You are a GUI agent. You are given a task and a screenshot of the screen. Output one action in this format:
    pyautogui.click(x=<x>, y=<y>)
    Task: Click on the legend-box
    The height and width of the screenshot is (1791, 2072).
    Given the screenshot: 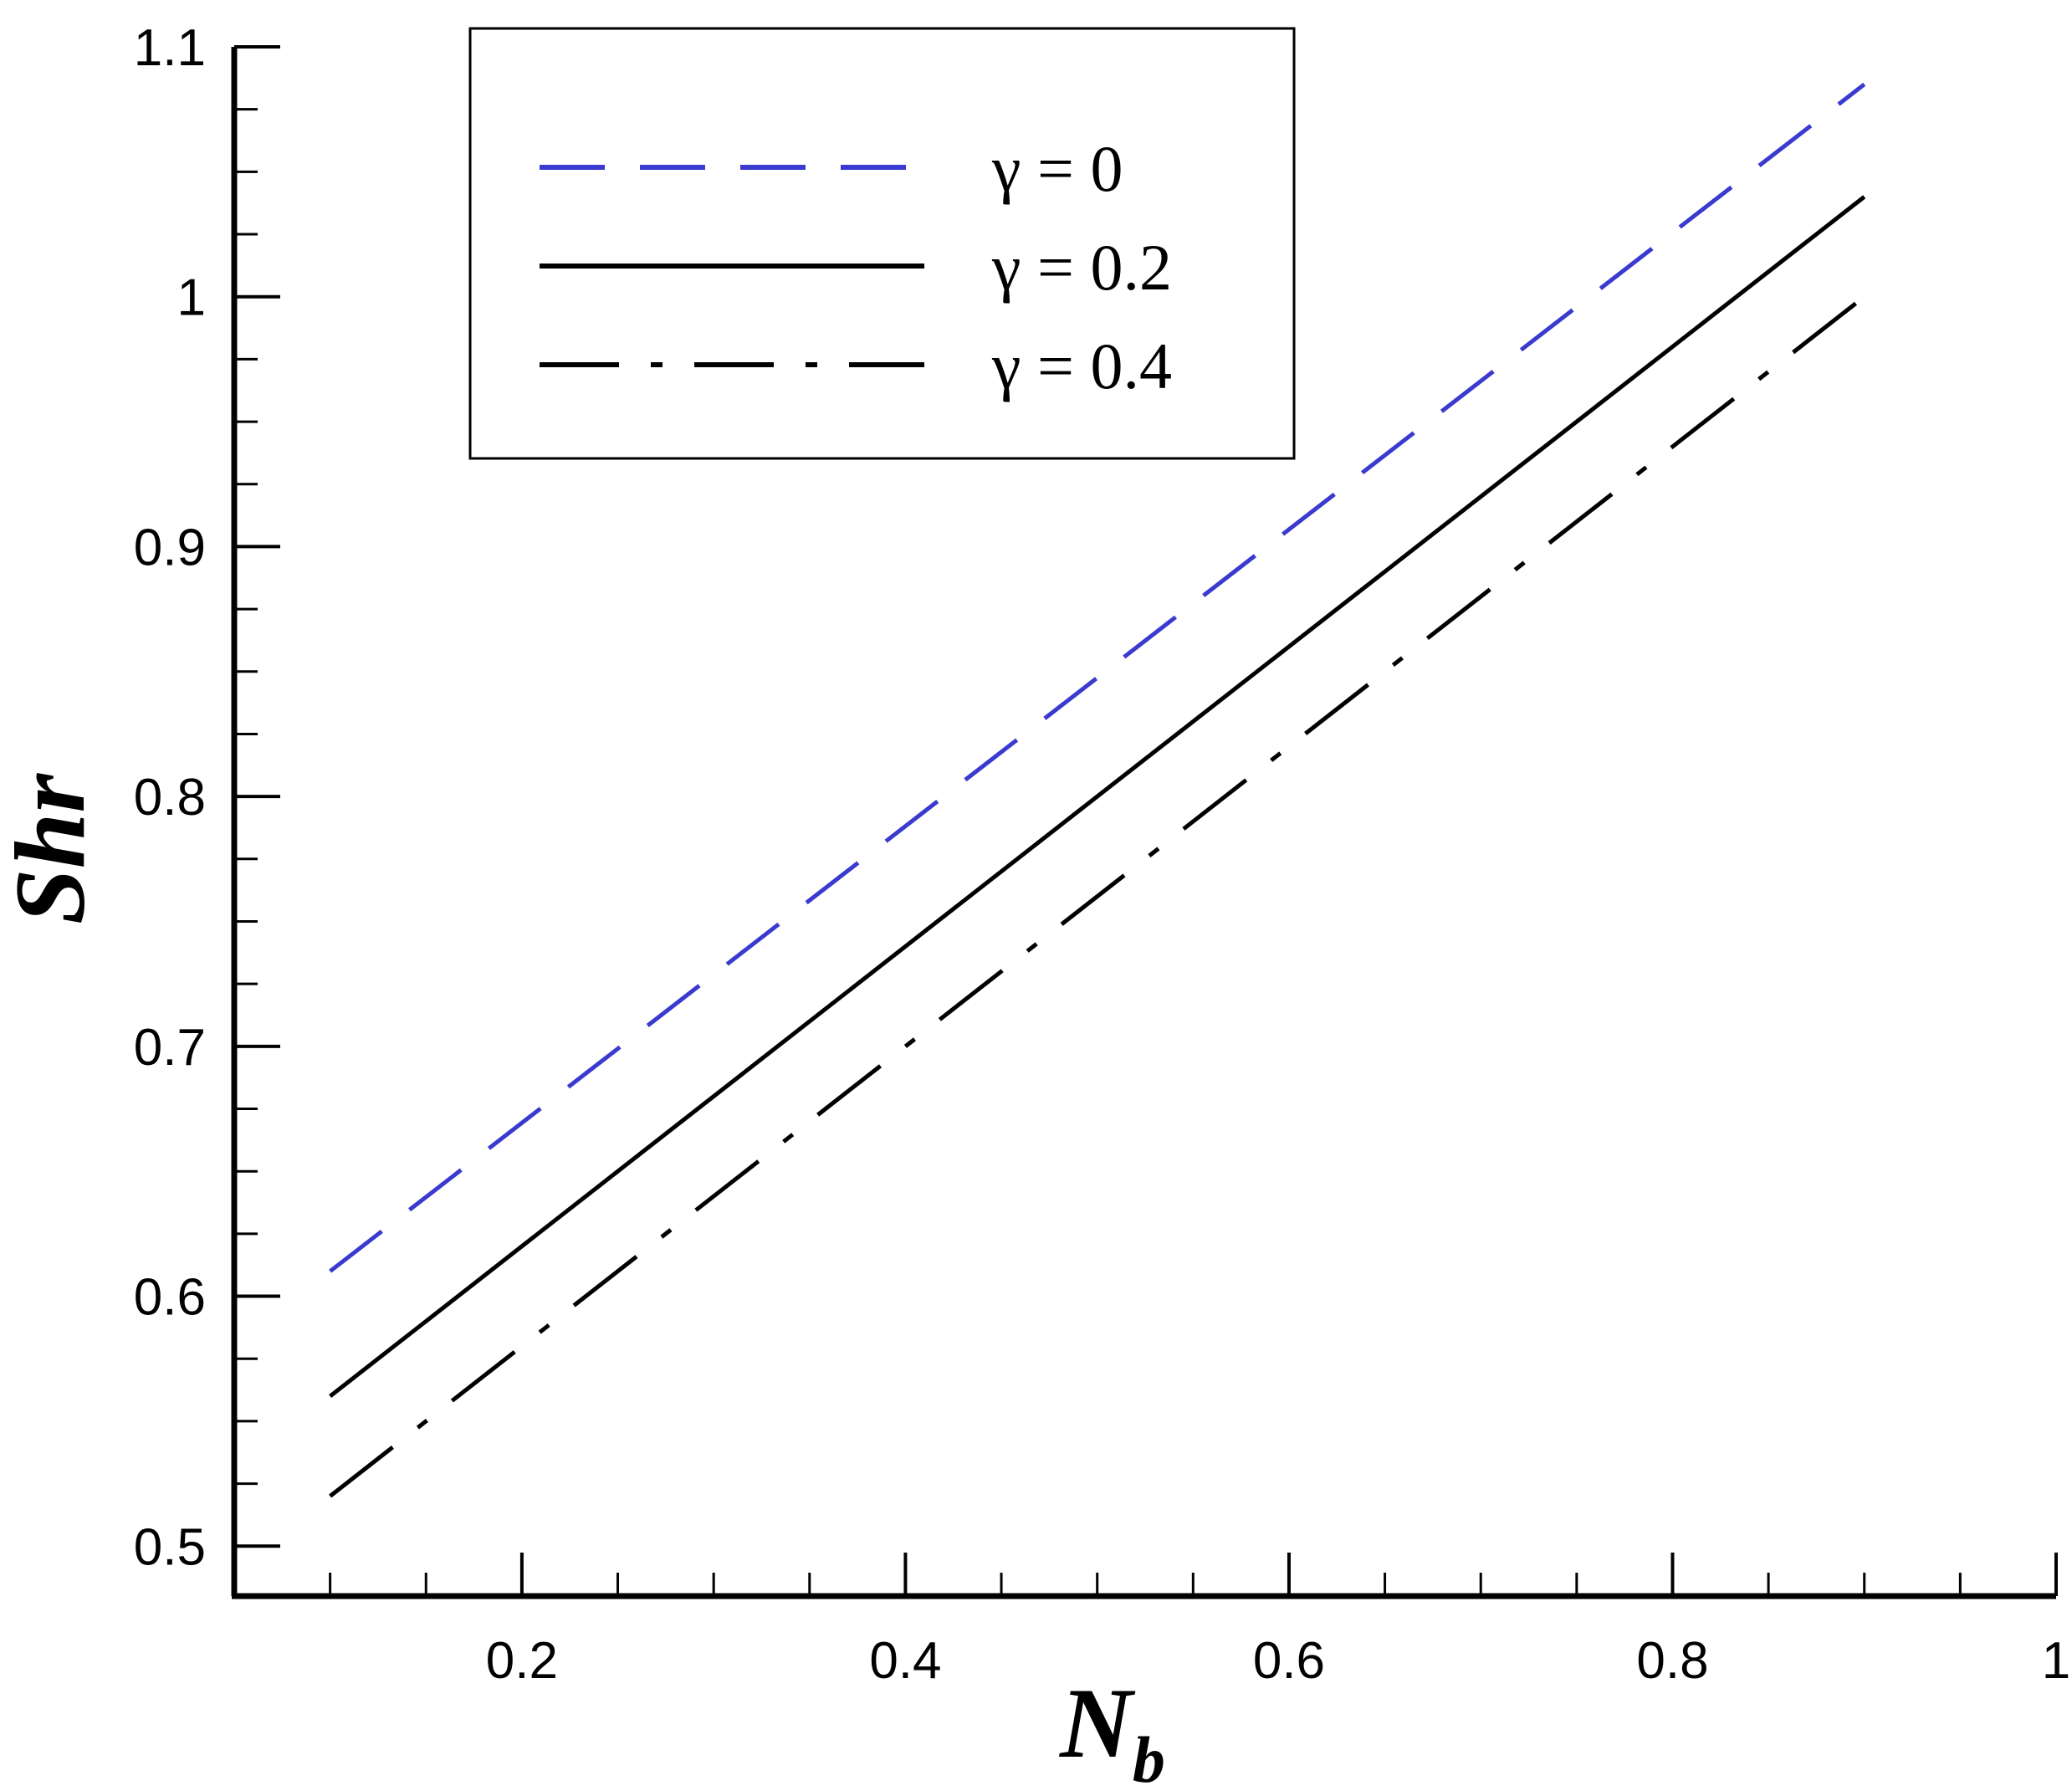 What is the action you would take?
    pyautogui.click(x=882, y=243)
    